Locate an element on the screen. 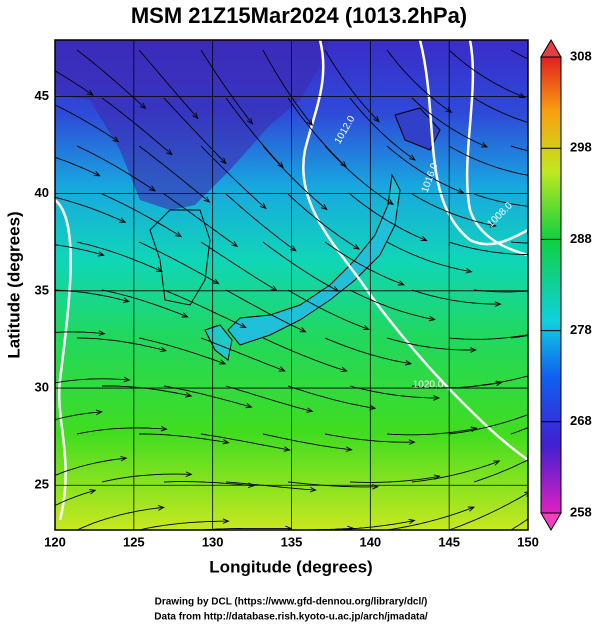 This screenshot has height=625, width=599. contour-label: 1020.0 is located at coordinates (428, 385).